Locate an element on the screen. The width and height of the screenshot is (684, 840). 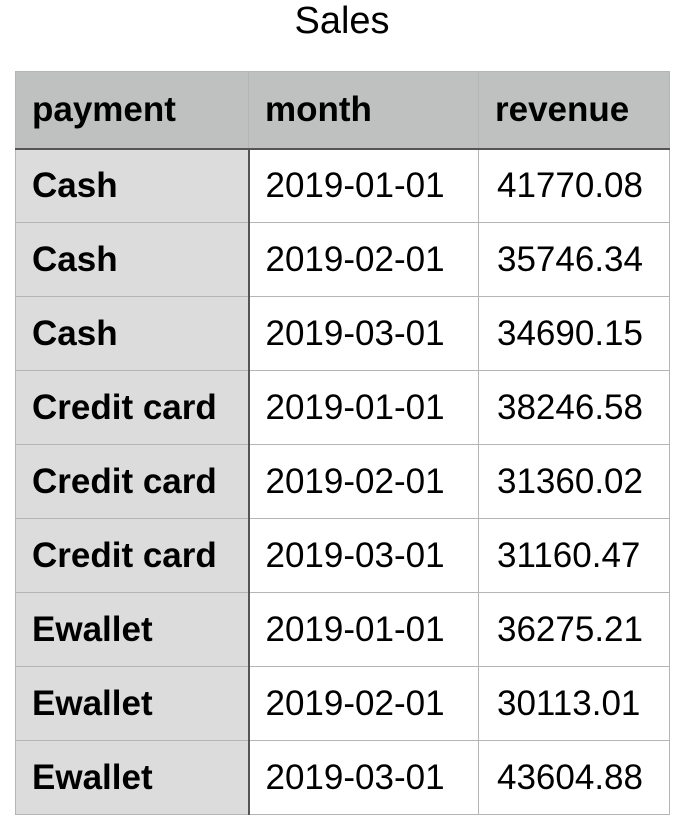
table-row: Ewallet 2019-03-01 43604.88 is located at coordinates (342, 777).